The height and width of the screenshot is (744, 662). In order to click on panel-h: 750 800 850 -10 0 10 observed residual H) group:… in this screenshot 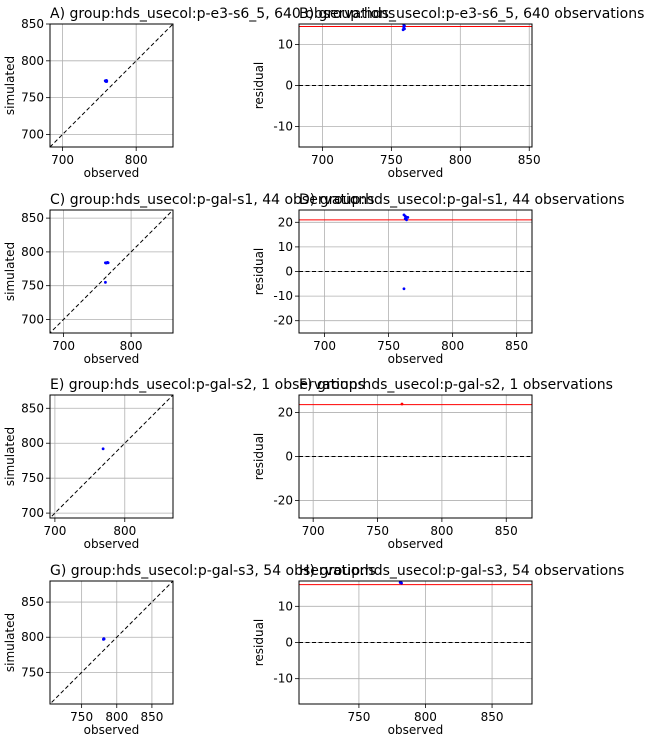, I will do `click(438, 650)`.